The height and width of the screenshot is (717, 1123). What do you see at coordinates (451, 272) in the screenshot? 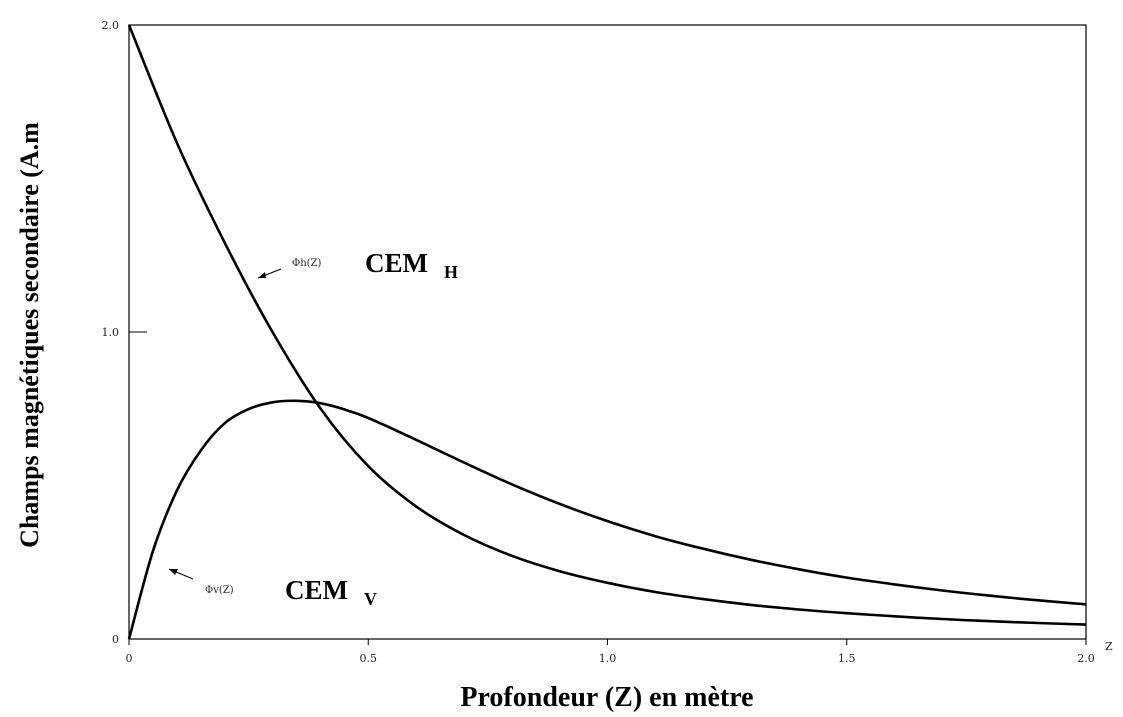
I see `cem-h-subscript: H` at bounding box center [451, 272].